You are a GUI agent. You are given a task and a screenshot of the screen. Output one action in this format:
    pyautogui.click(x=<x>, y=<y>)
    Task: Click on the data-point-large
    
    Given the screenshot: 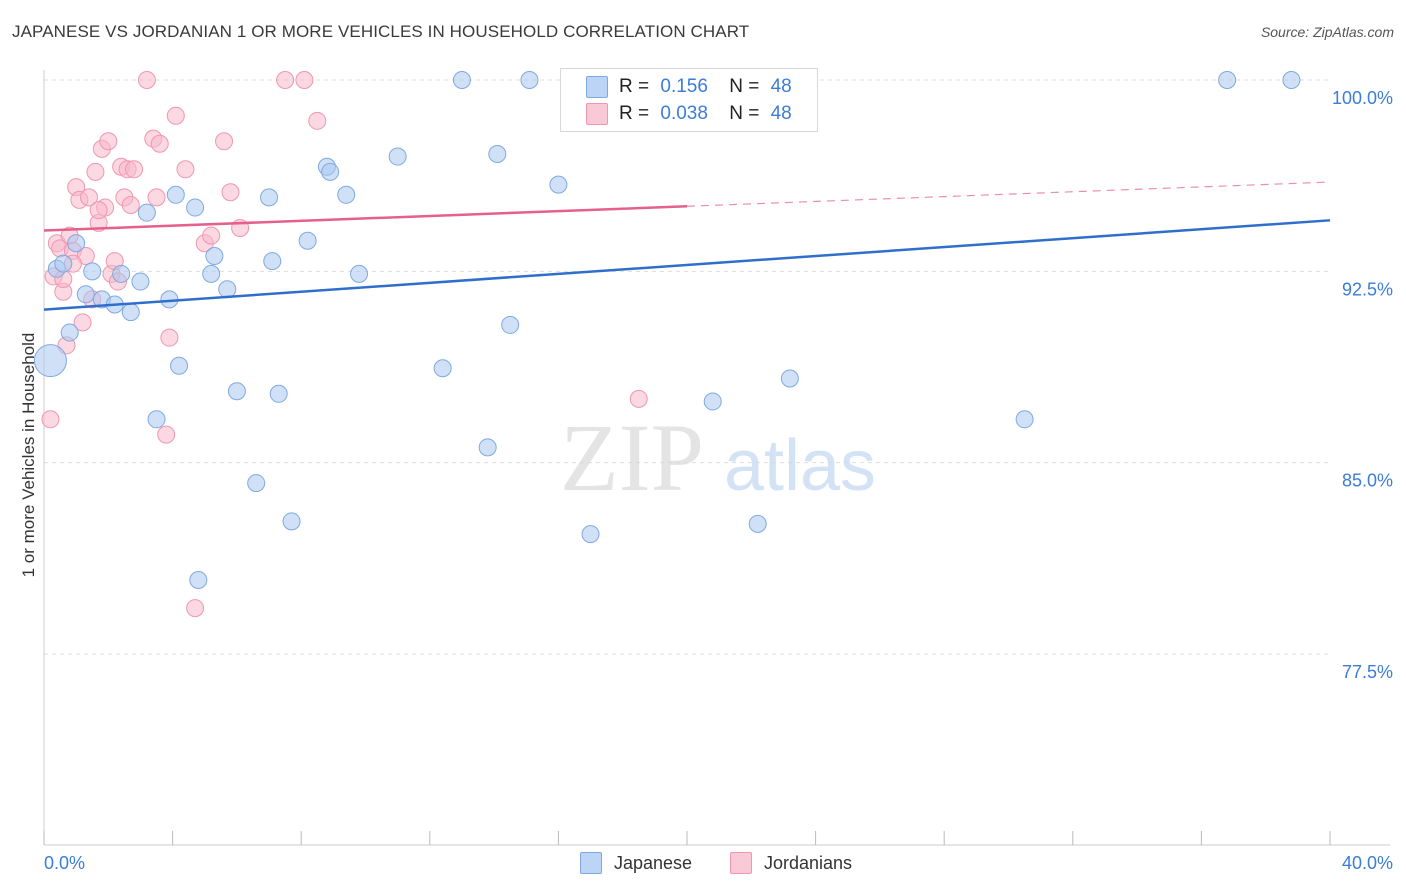 What is the action you would take?
    pyautogui.click(x=50, y=361)
    